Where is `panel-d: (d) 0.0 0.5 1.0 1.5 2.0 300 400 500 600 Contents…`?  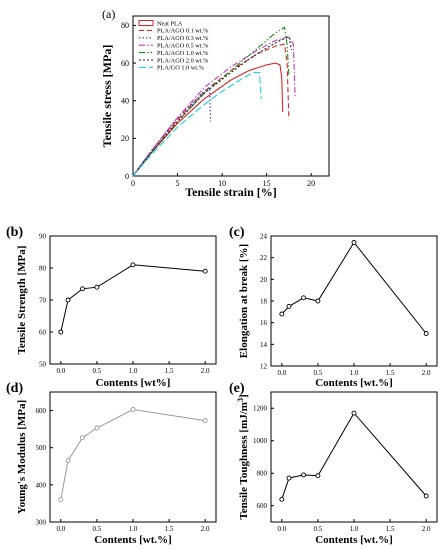 panel-d: (d) 0.0 0.5 1.0 1.5 2.0 300 400 500 600 Contents… is located at coordinates (111, 463).